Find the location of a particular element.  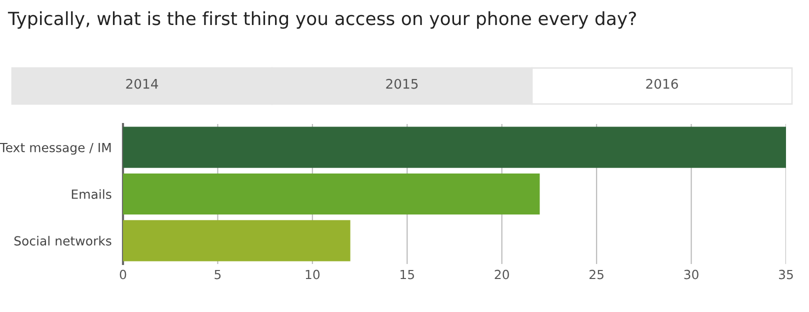

text: 2016 is located at coordinates (662, 83).